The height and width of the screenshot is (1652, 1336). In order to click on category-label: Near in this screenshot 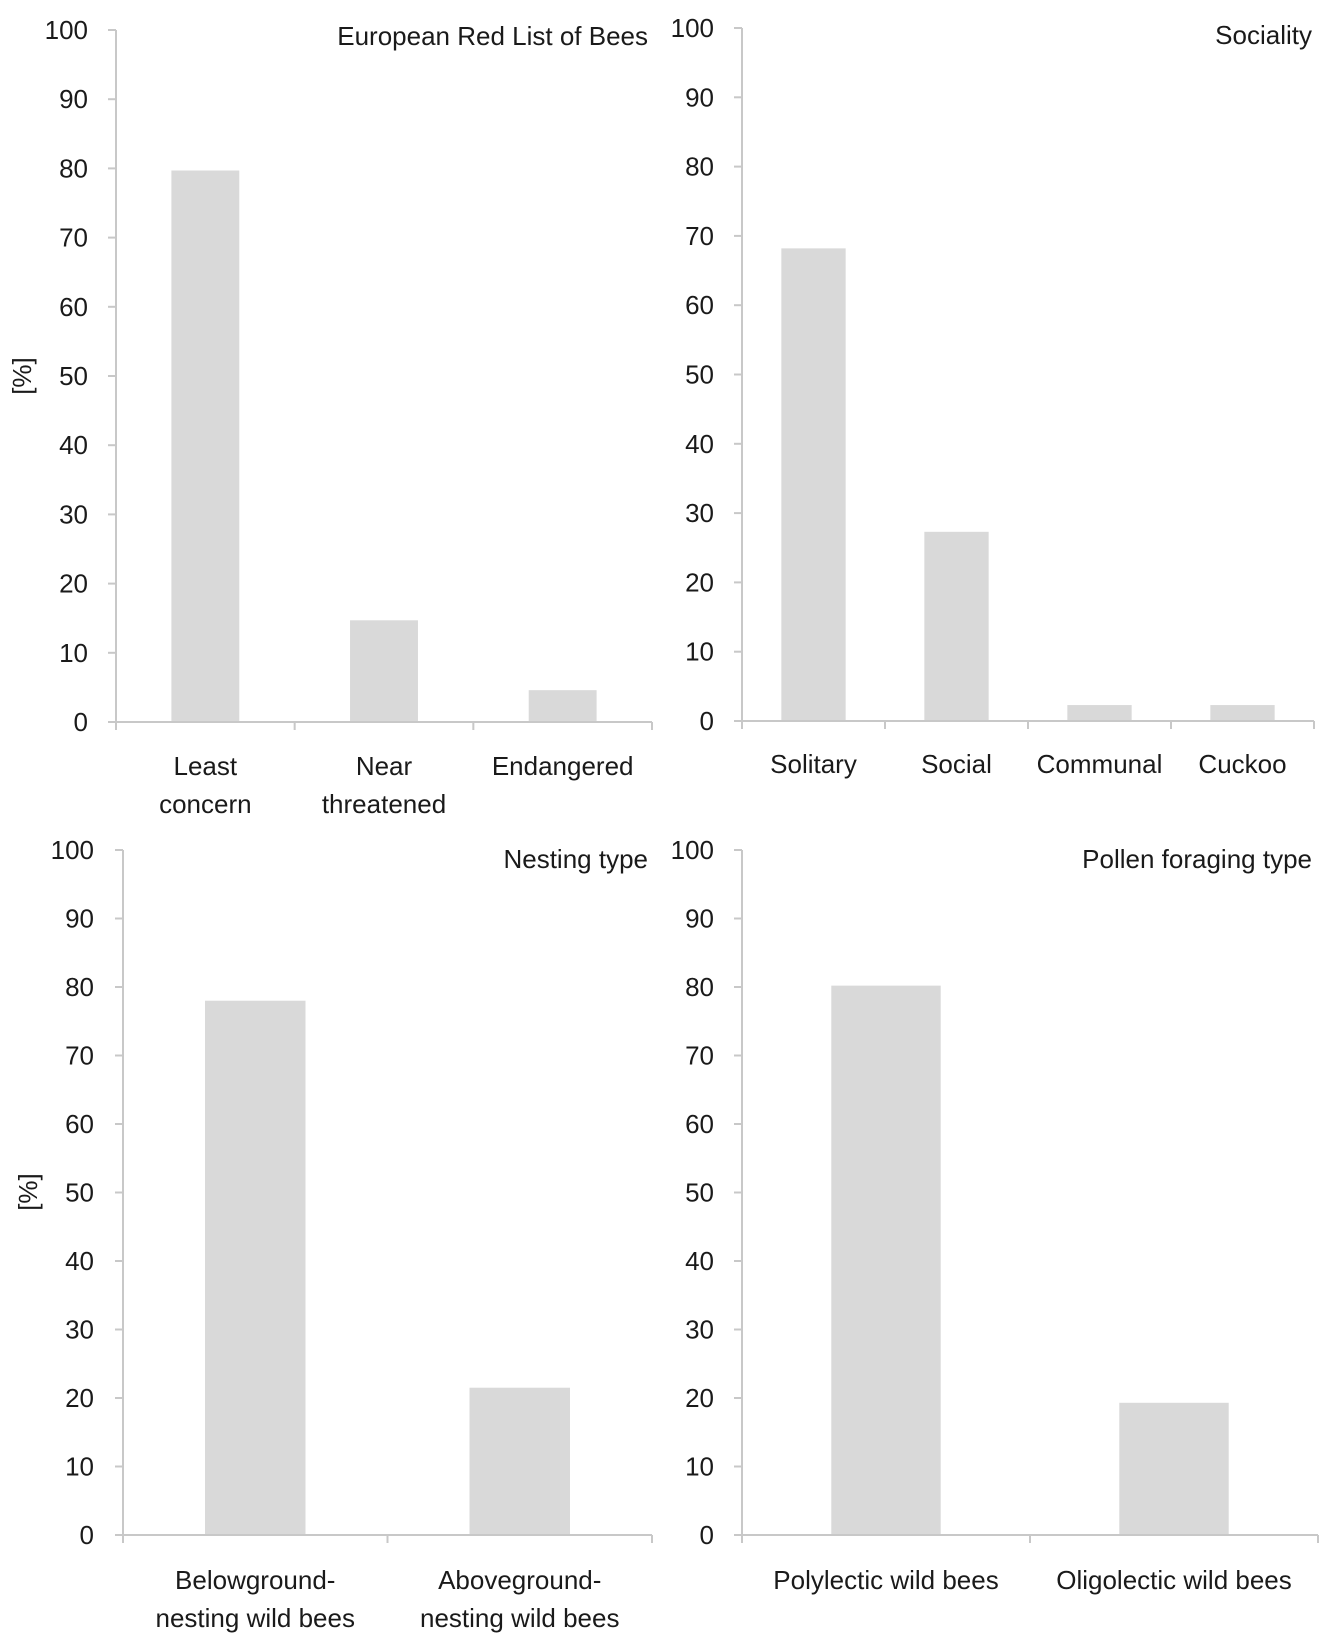, I will do `click(384, 766)`.